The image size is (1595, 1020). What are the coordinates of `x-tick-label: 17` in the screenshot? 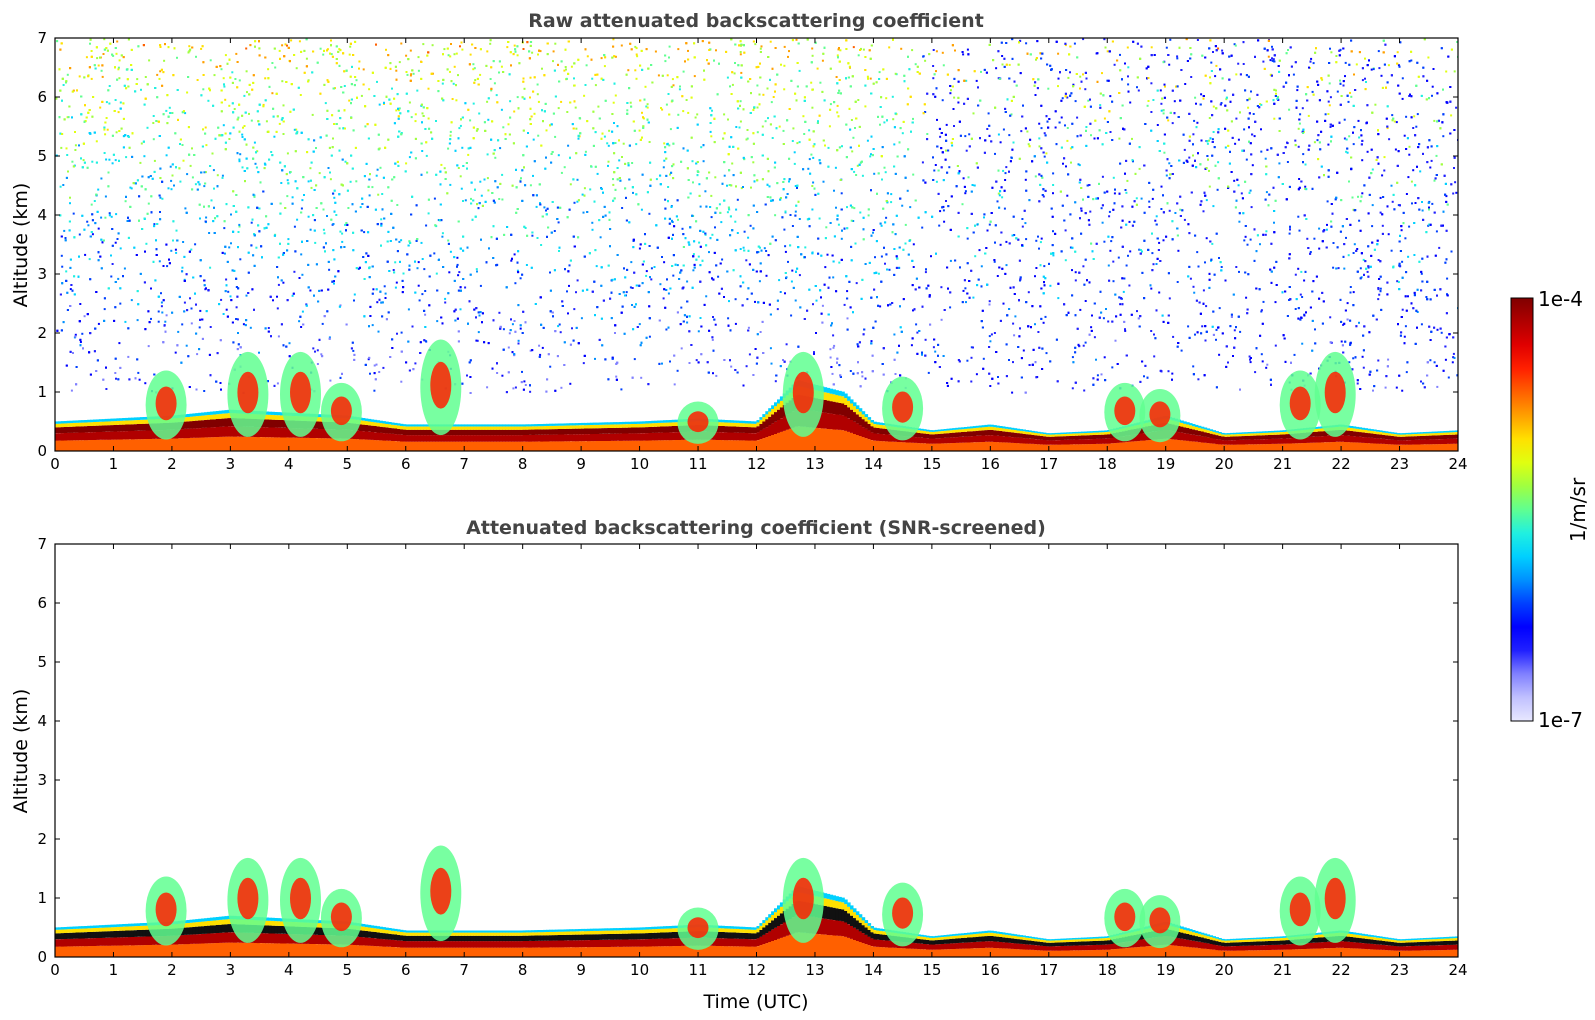 It's located at (1048, 464).